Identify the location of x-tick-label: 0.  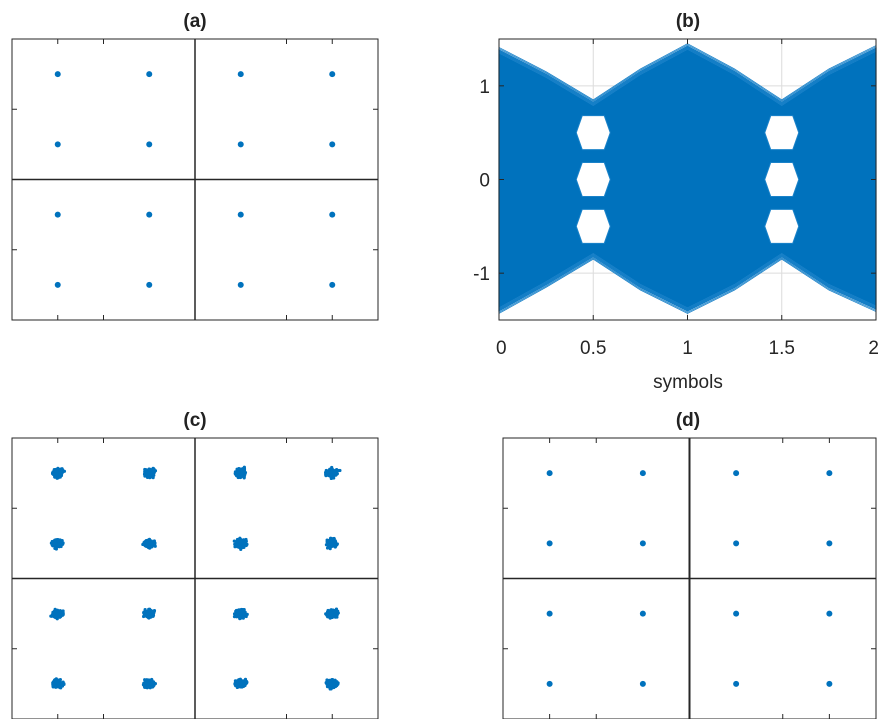
(501, 348).